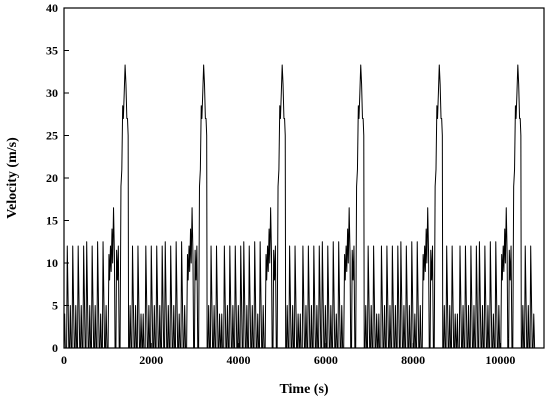  I want to click on x-tick-label: 0, so click(64, 360).